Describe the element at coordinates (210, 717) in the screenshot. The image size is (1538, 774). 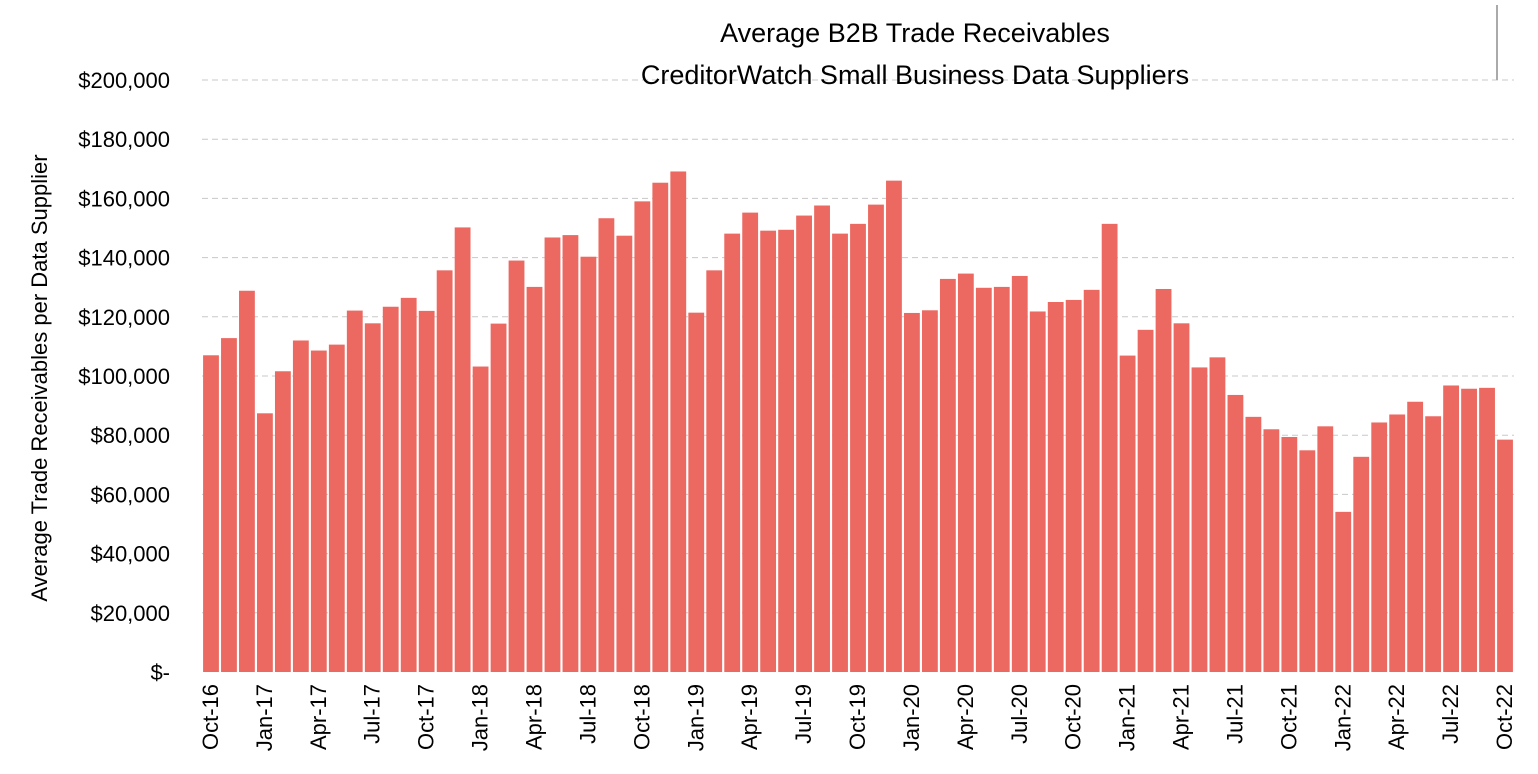
I see `x-tick-label: Oct-16` at that location.